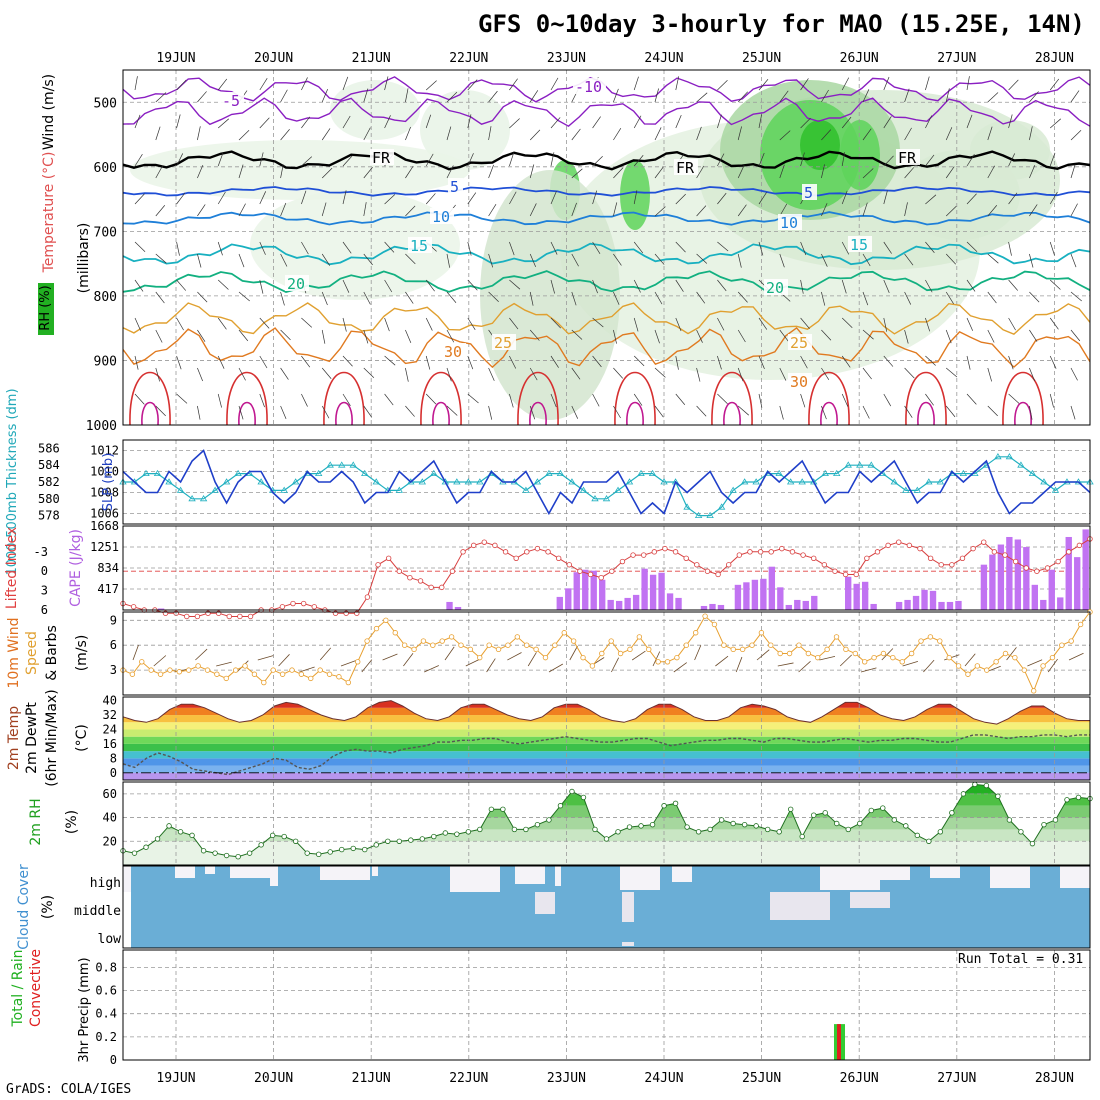 Image resolution: width=1100 pixels, height=1100 pixels. What do you see at coordinates (441, 398) in the screenshot?
I see `temperature-contour-hot` at bounding box center [441, 398].